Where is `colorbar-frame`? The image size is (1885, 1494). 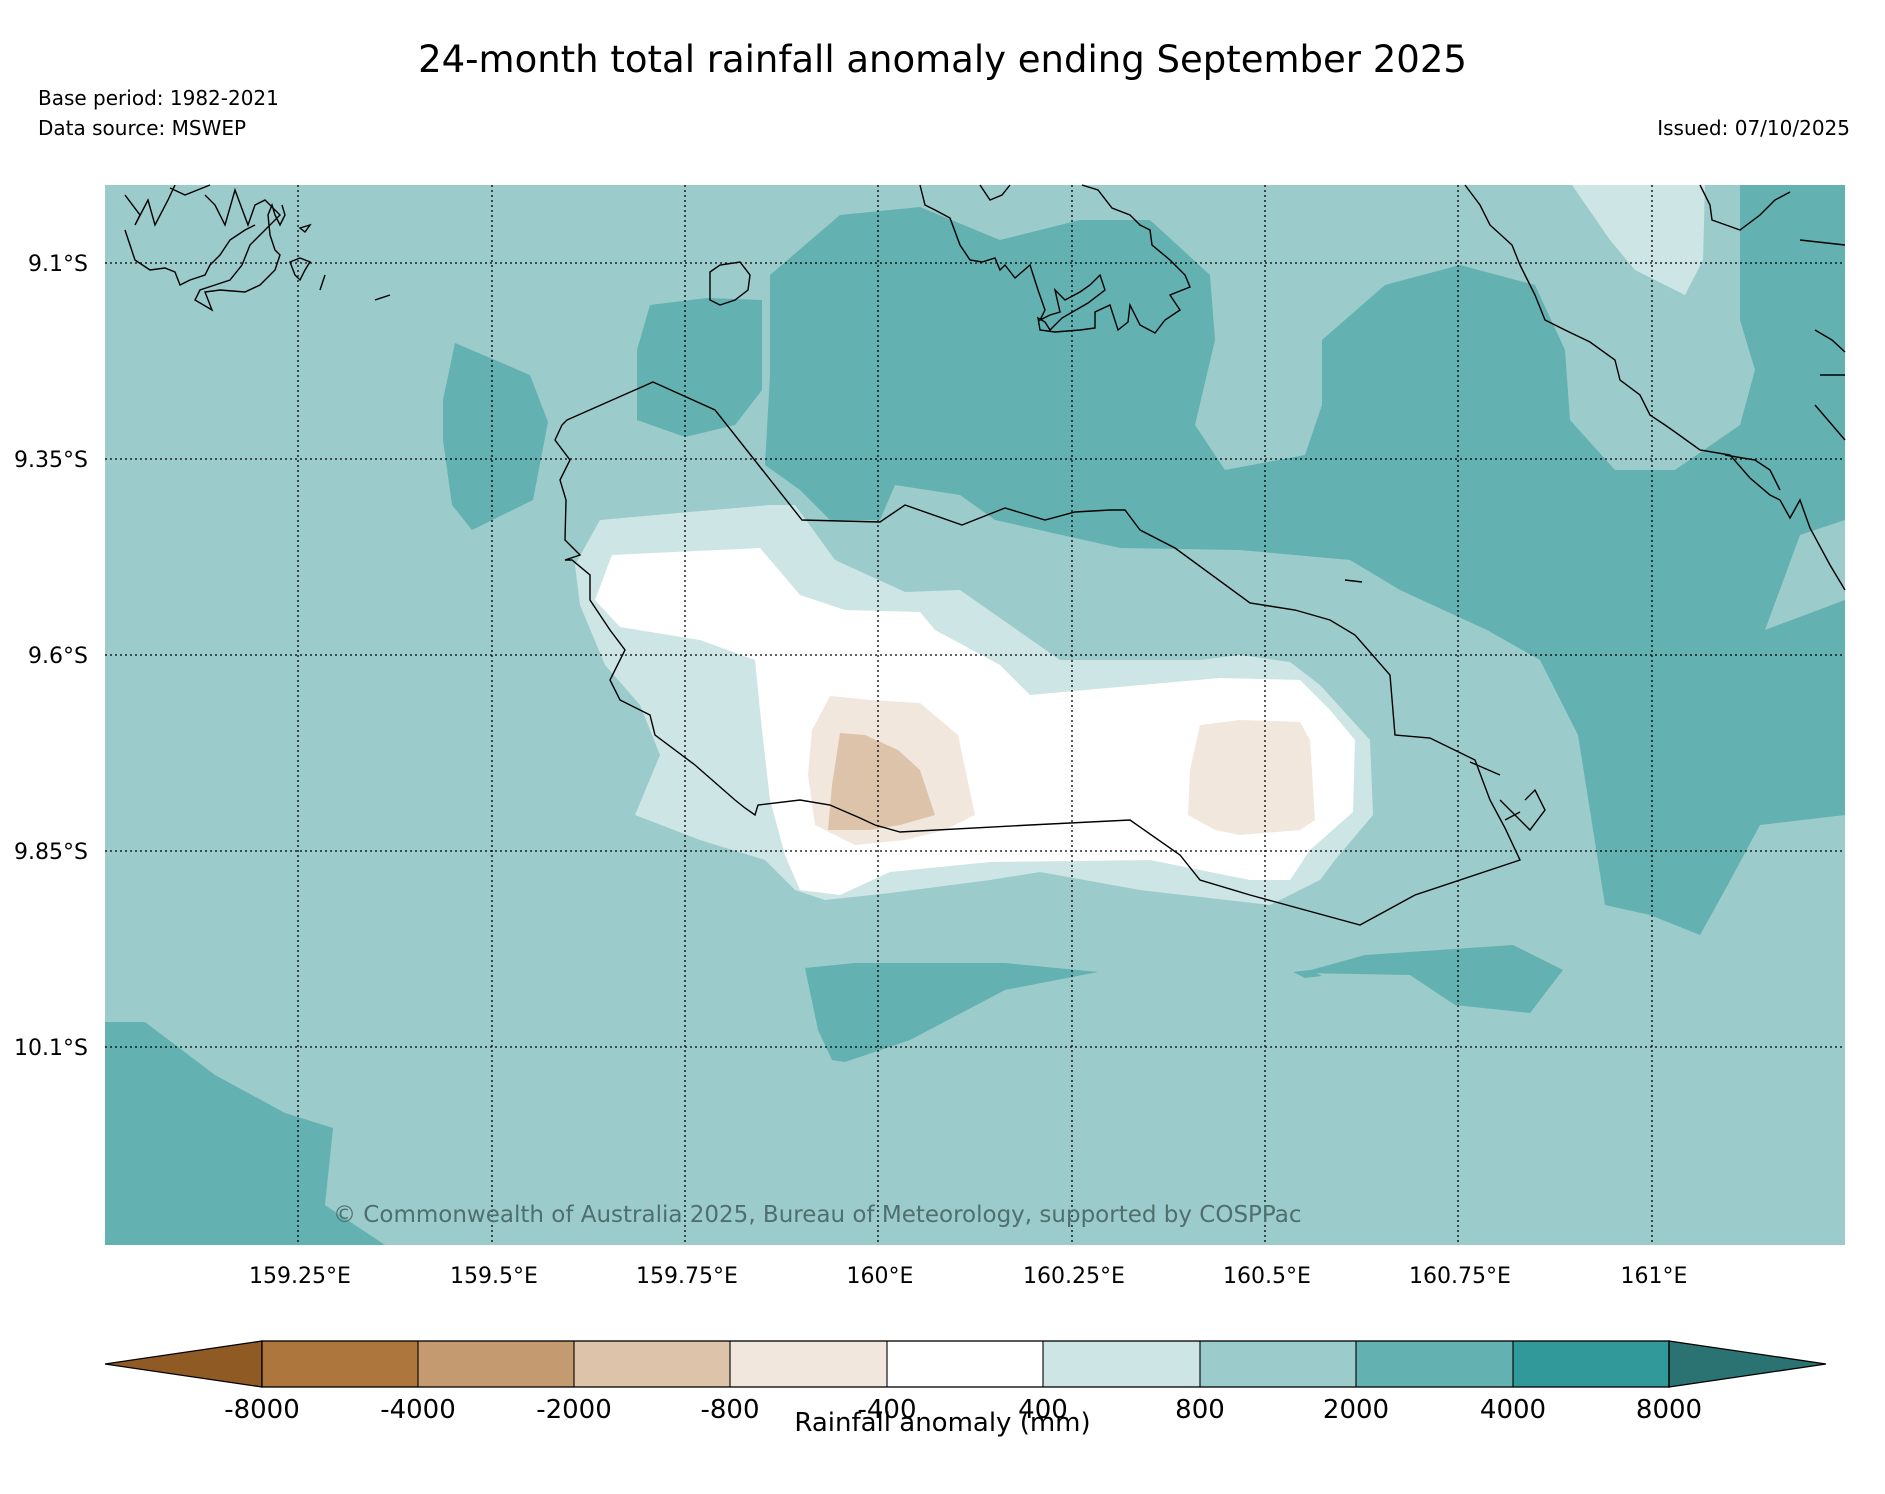
colorbar-frame is located at coordinates (965, 1364).